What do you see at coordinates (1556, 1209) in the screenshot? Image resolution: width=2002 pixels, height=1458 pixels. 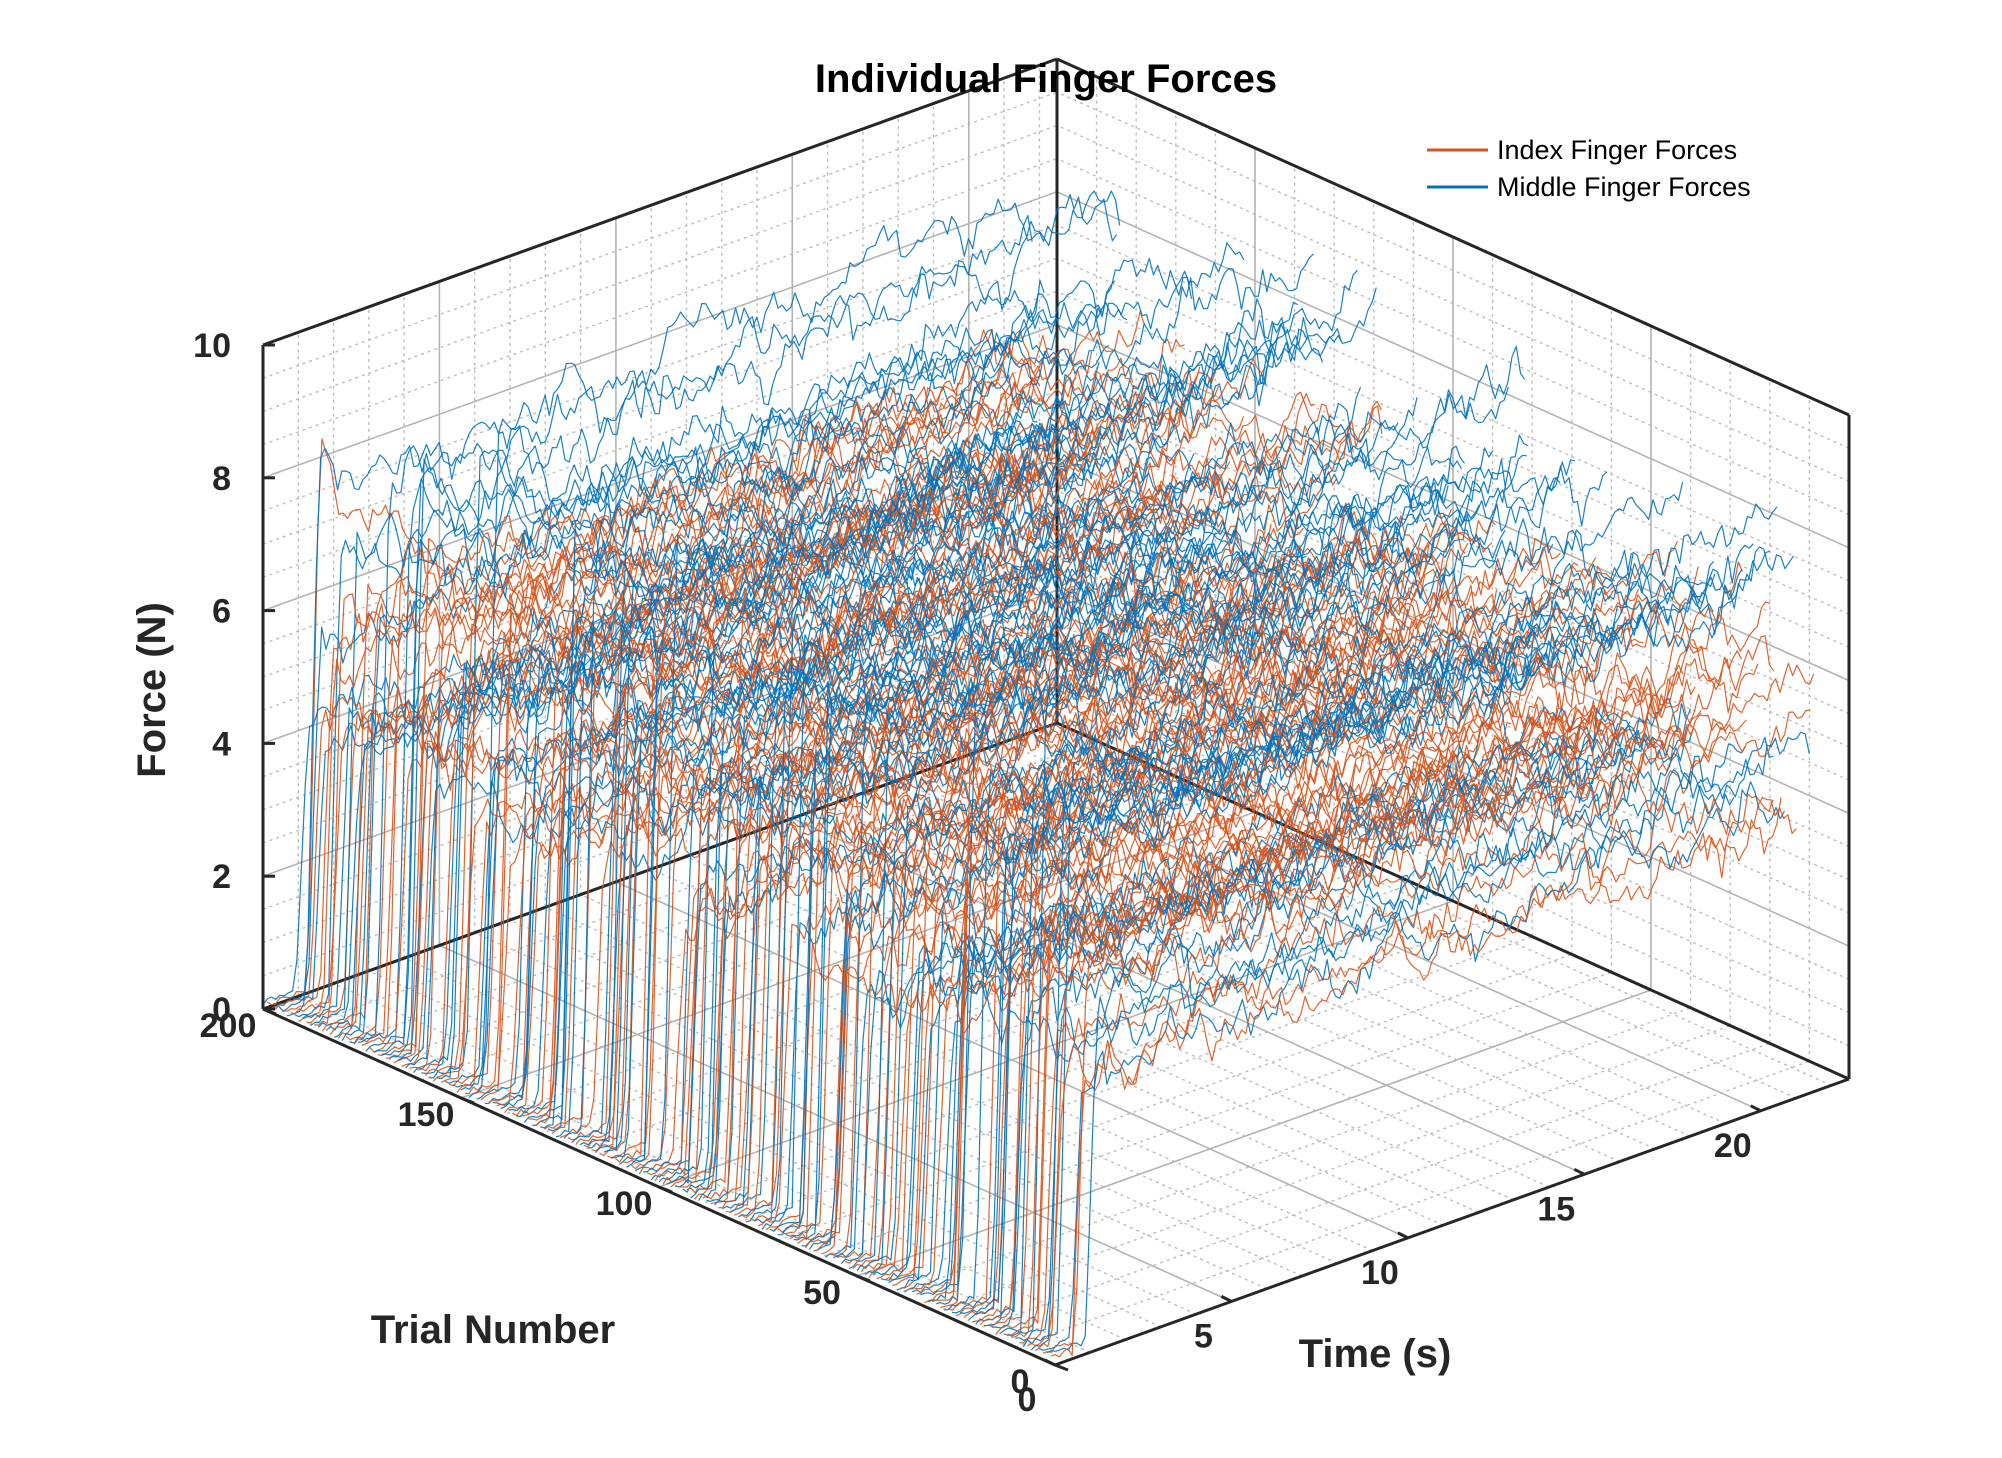 I see `x-tick-label: 15` at bounding box center [1556, 1209].